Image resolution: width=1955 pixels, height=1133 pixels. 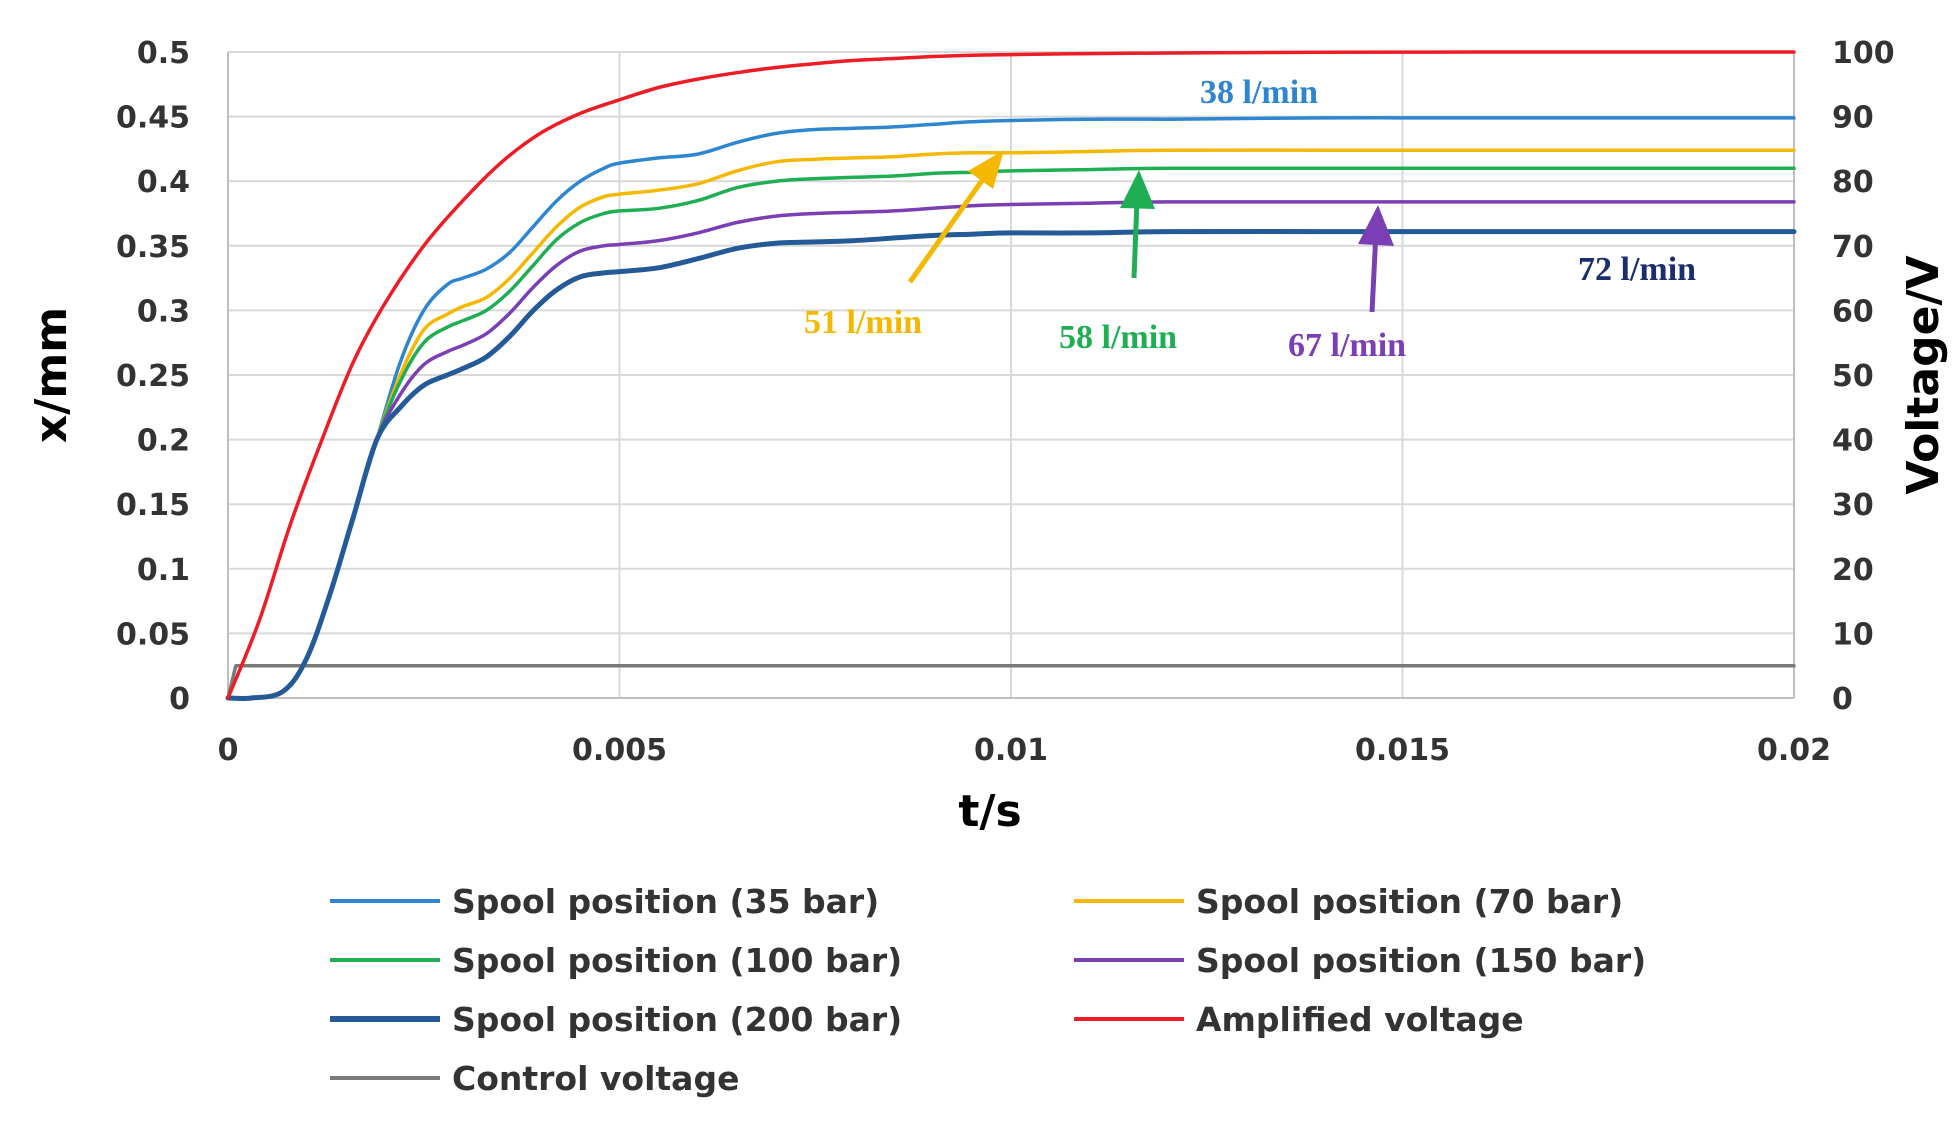 What do you see at coordinates (595, 1078) in the screenshot?
I see `legend-label-control-voltage: Control voltage` at bounding box center [595, 1078].